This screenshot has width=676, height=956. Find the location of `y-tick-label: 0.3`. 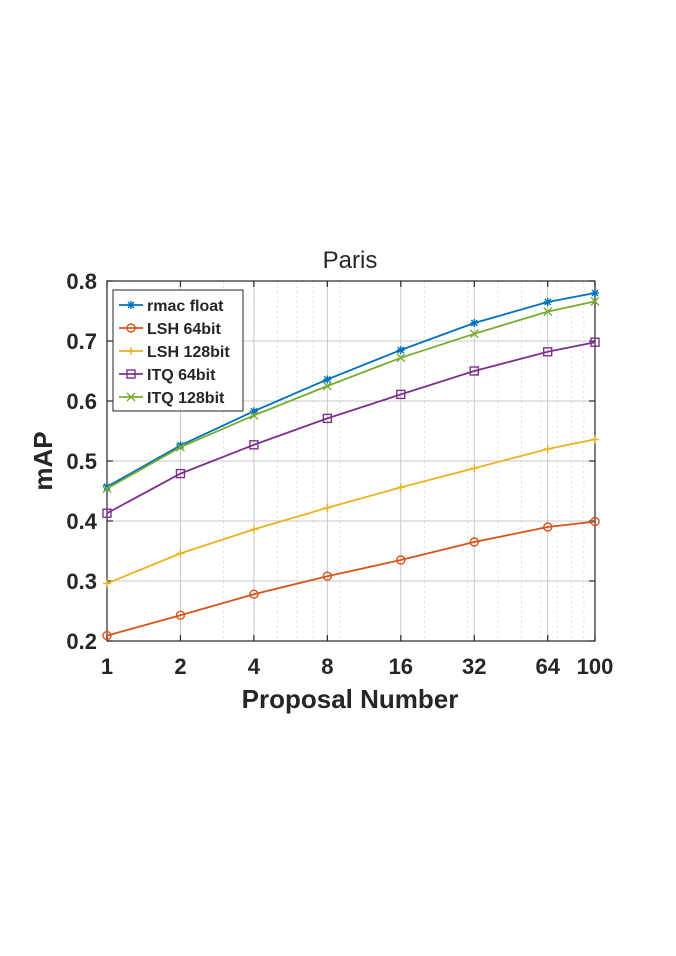

y-tick-label: 0.3 is located at coordinates (81, 581).